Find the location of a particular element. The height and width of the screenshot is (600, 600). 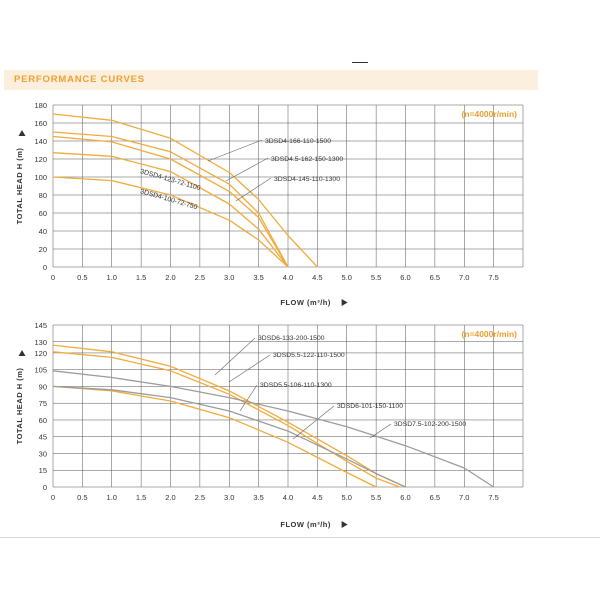

series-label: 3DSD6-101-150-1100 is located at coordinates (370, 406).